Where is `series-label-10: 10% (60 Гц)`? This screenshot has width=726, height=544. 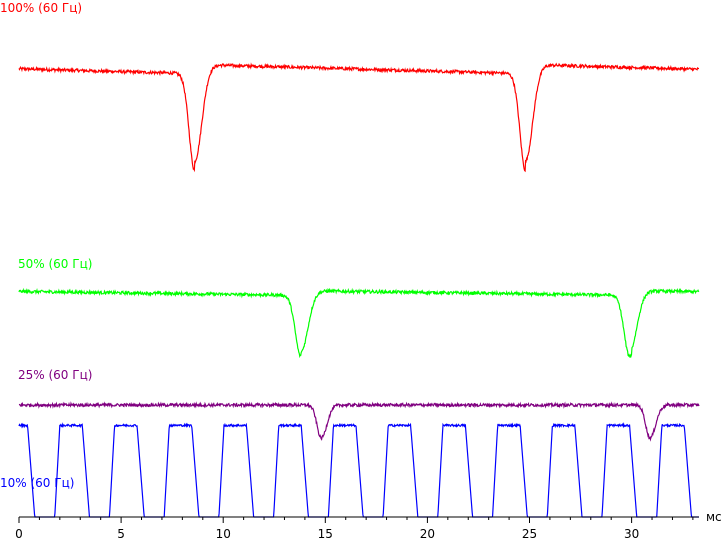 series-label-10: 10% (60 Гц) is located at coordinates (37, 483).